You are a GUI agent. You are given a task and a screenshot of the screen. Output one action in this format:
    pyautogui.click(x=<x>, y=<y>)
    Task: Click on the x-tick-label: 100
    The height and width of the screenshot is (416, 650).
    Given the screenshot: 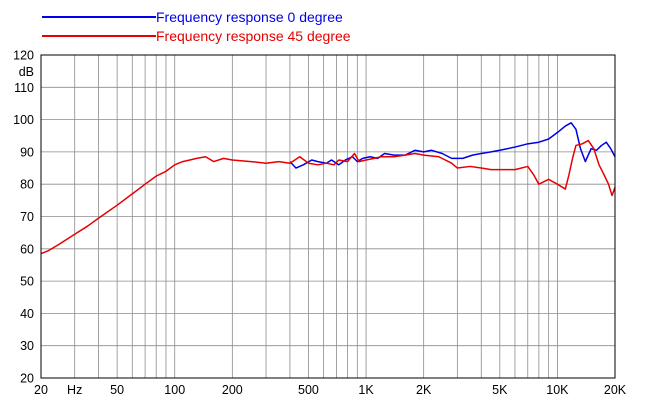 What is the action you would take?
    pyautogui.click(x=174, y=390)
    